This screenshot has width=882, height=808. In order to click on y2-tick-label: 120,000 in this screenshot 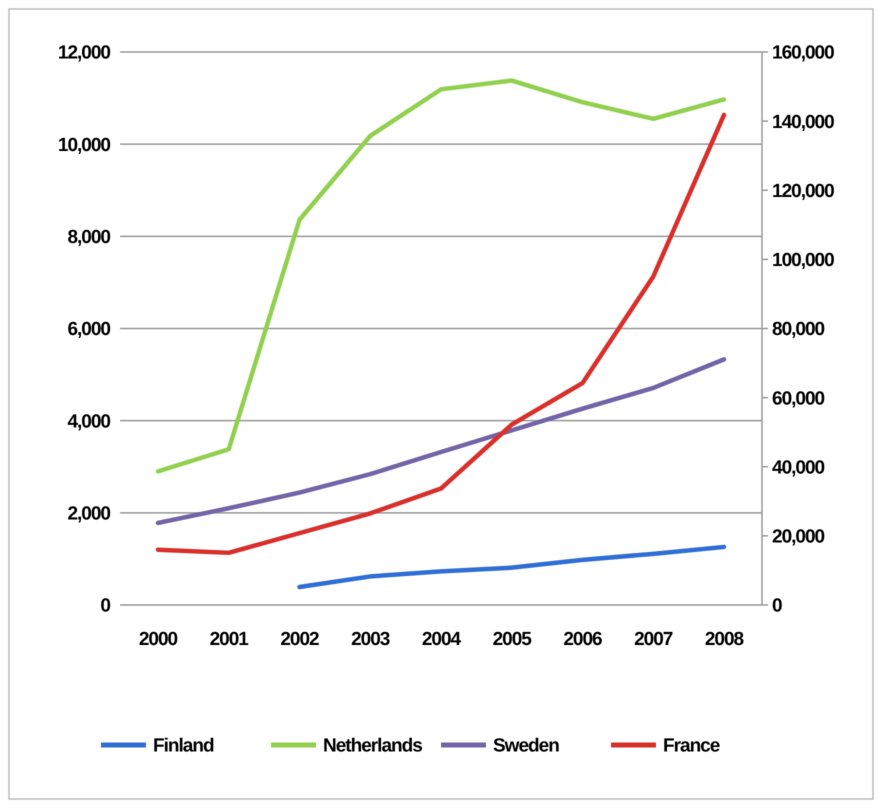, I will do `click(803, 191)`.